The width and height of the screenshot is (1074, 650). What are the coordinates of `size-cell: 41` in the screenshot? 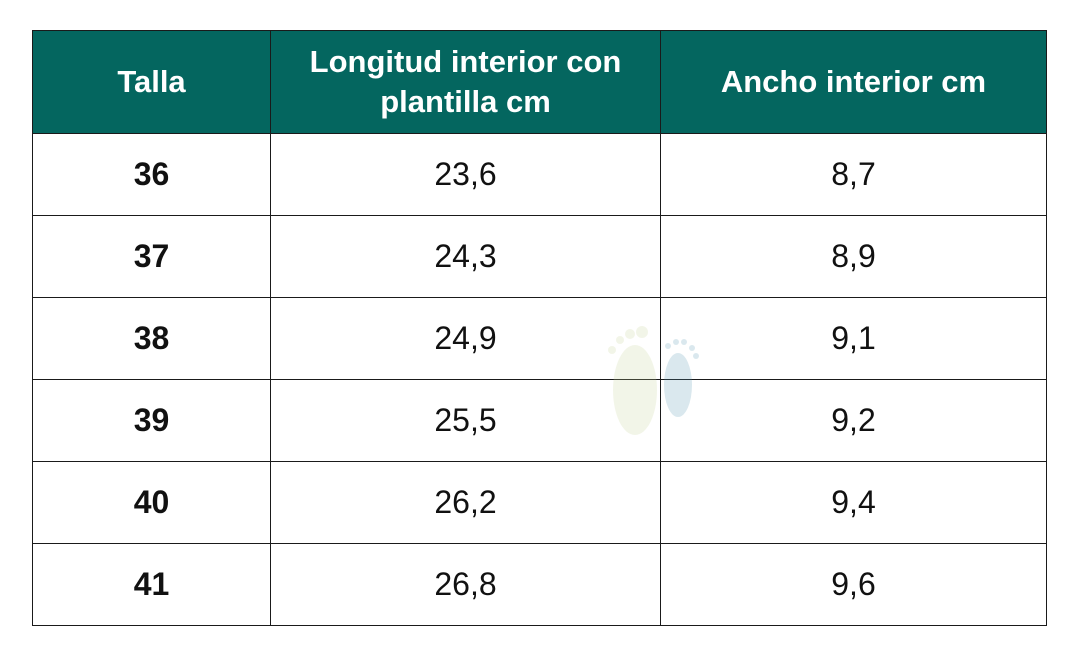 It's located at (151, 584).